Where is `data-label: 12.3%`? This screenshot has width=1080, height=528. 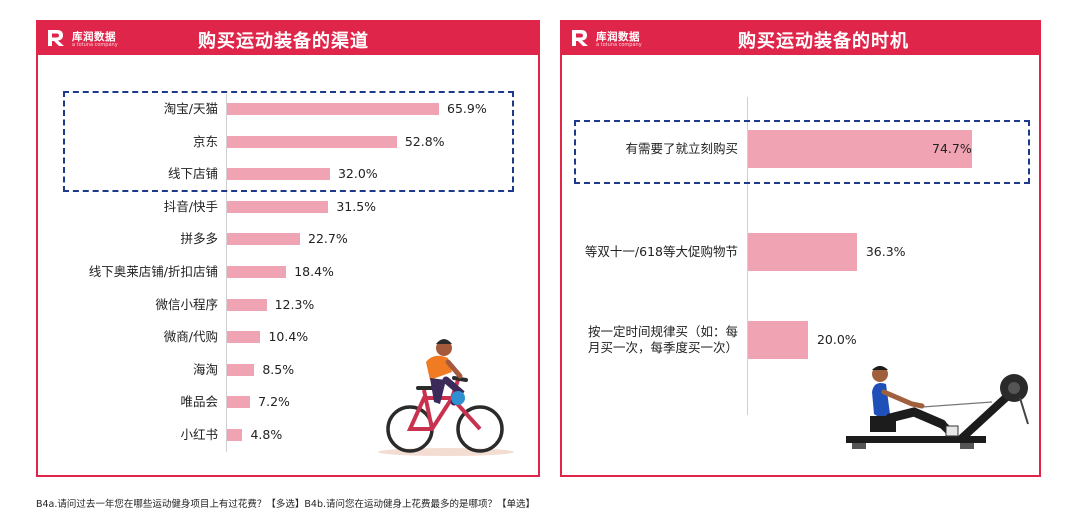 data-label: 12.3% is located at coordinates (294, 304).